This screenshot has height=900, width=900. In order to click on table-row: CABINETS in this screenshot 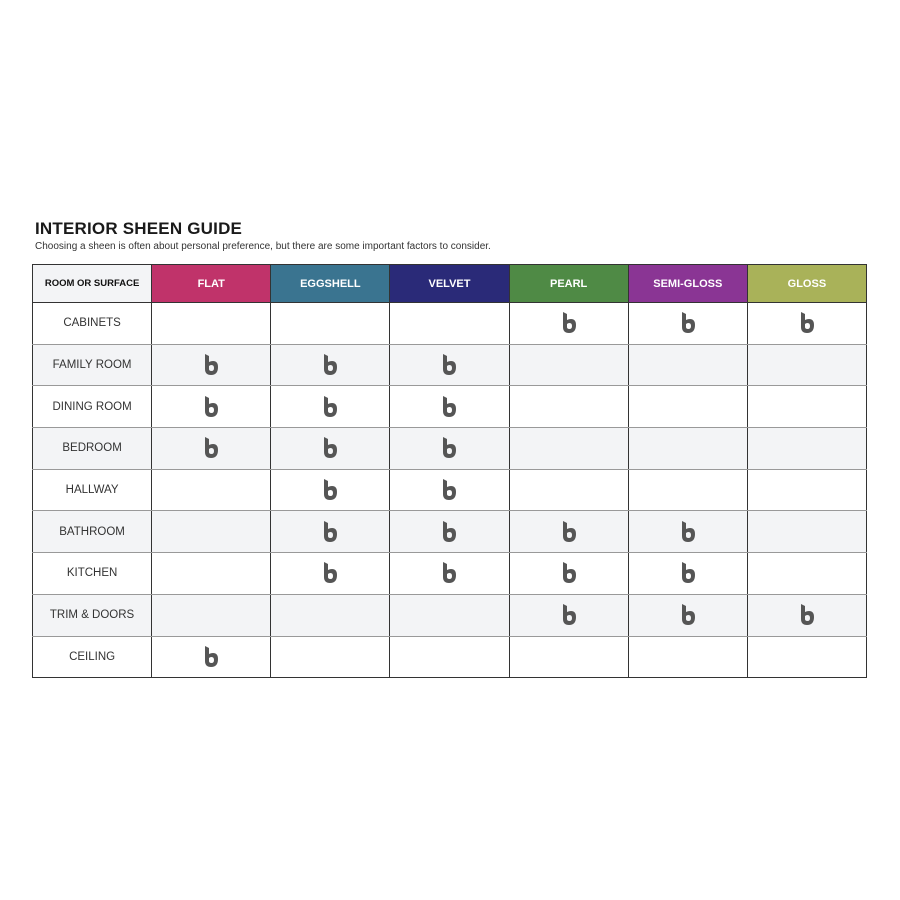, I will do `click(449, 323)`.